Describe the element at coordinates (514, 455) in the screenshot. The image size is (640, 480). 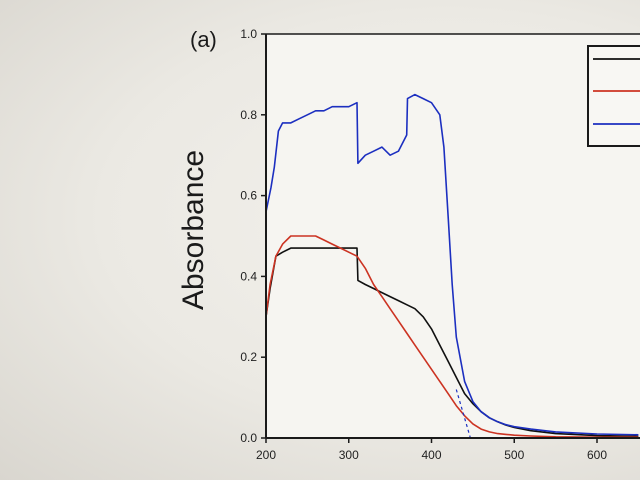
I see `x-tick-label: 500` at that location.